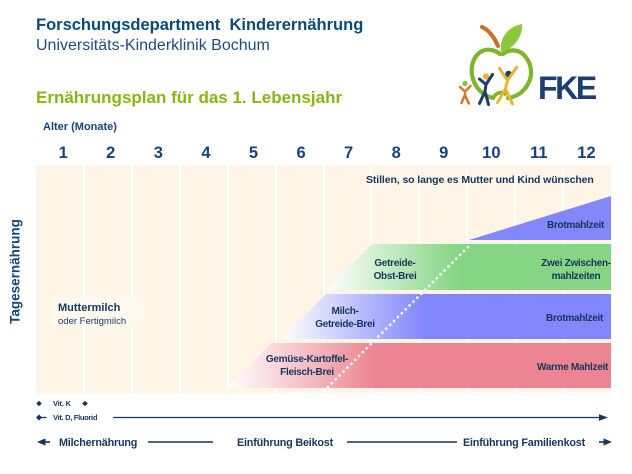 The width and height of the screenshot is (632, 474). Describe the element at coordinates (285, 443) in the screenshot. I see `svg-text: Einführung Beikost` at that location.